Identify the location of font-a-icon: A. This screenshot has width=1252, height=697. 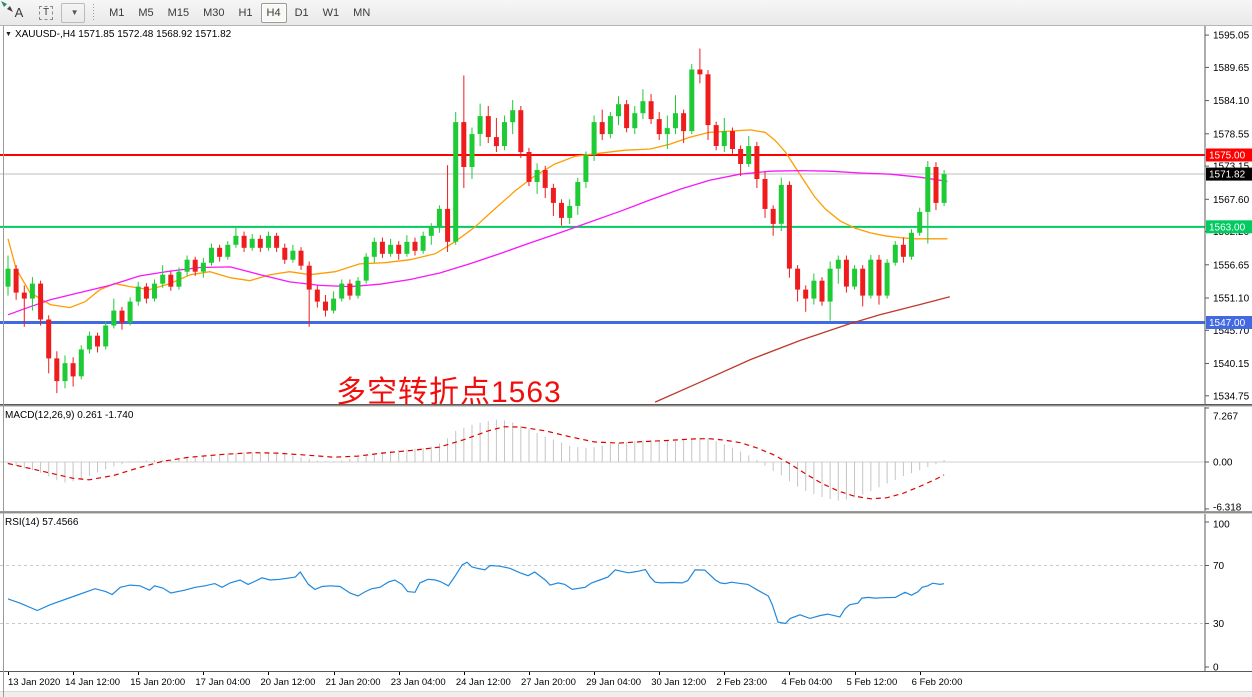
(19, 12).